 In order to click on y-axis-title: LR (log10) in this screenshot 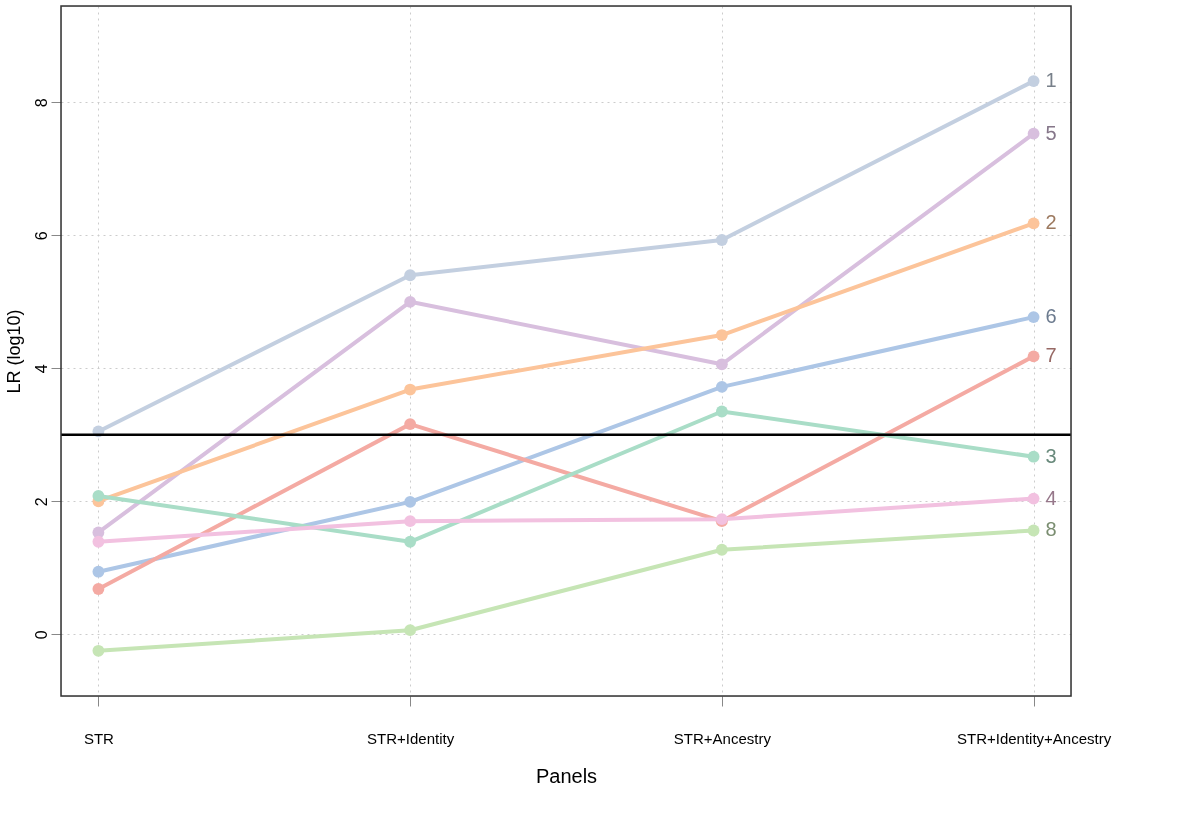, I will do `click(13, 351)`.